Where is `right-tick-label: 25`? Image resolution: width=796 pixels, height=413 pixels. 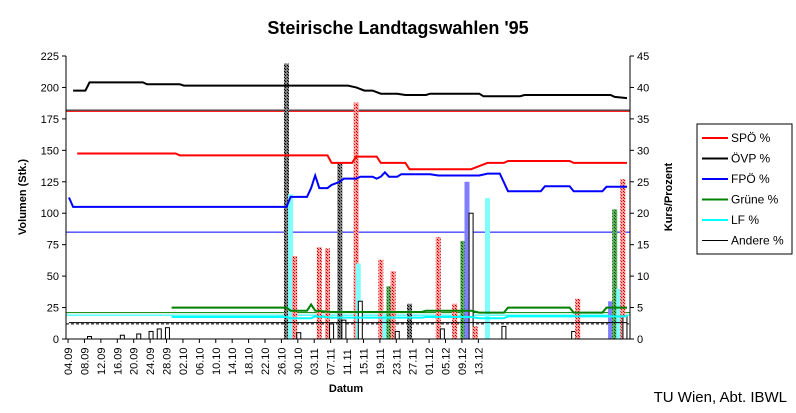
right-tick-label: 25 is located at coordinates (643, 183).